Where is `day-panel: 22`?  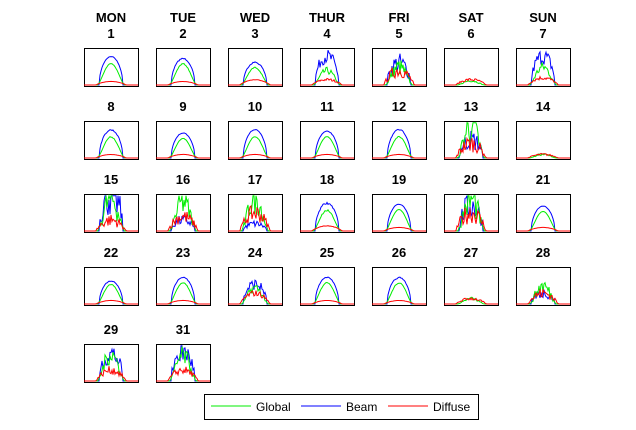 day-panel: 22 is located at coordinates (111, 275).